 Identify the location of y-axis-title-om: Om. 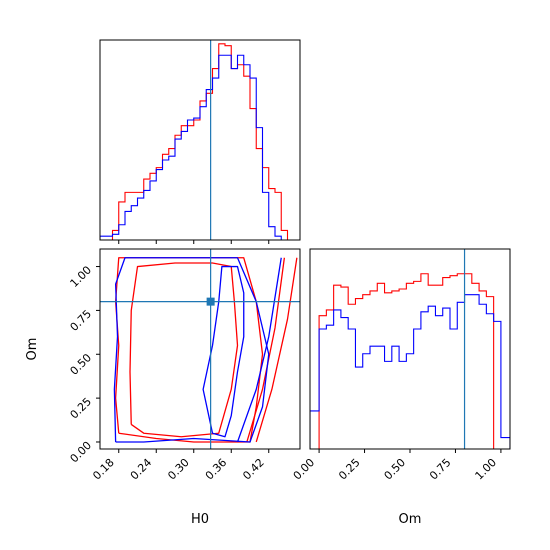
(32, 349).